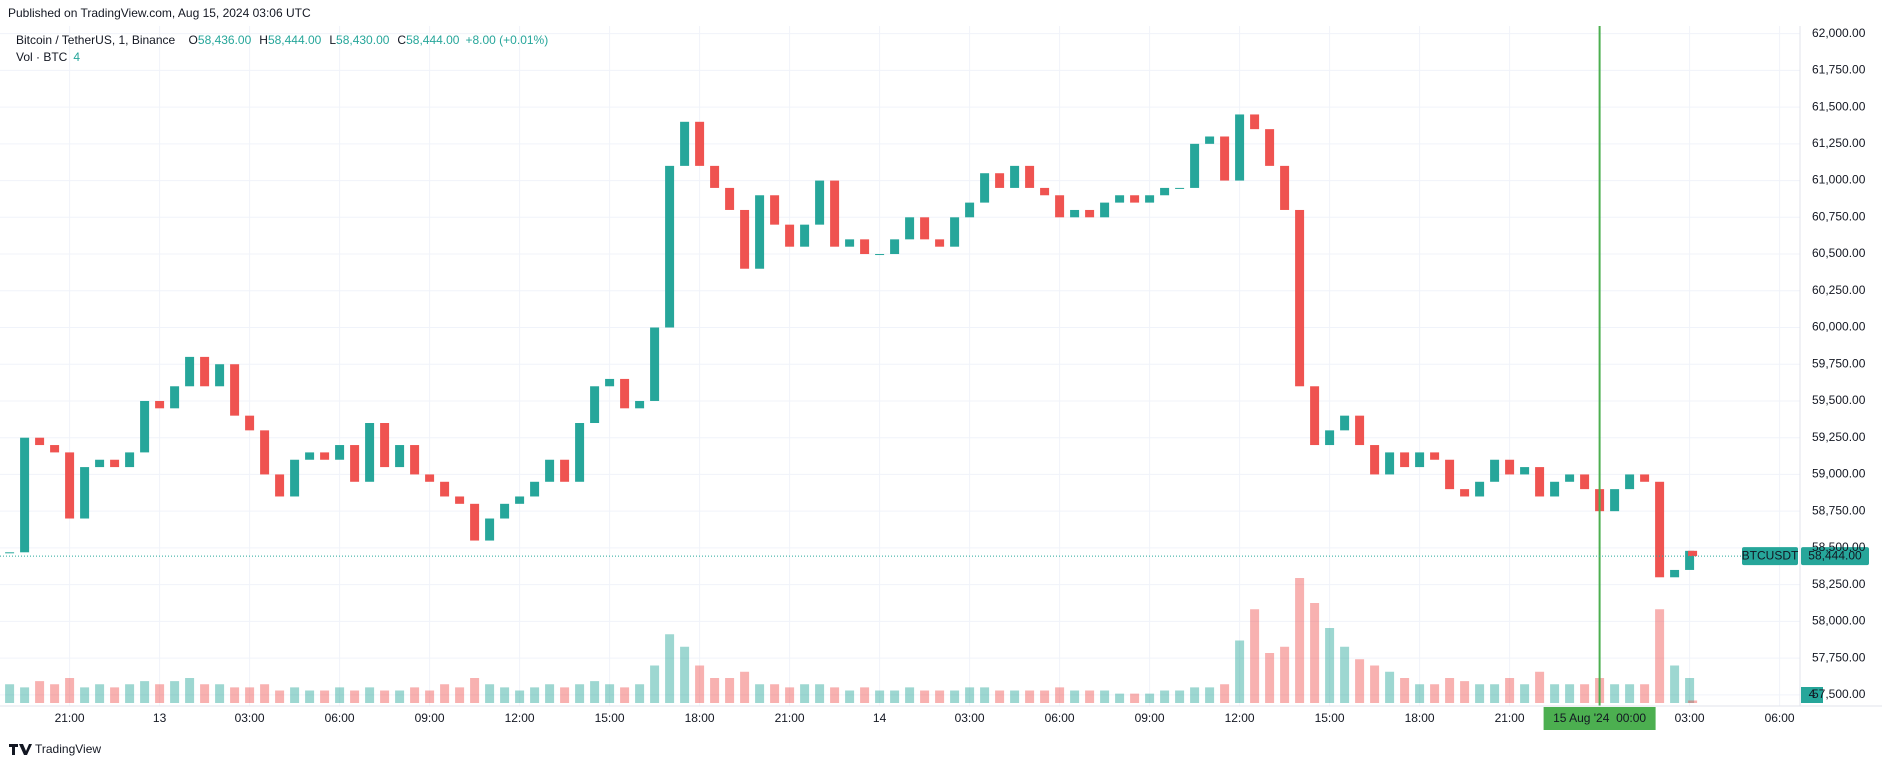  Describe the element at coordinates (1240, 718) in the screenshot. I see `x-tick-label: 12:00` at that location.